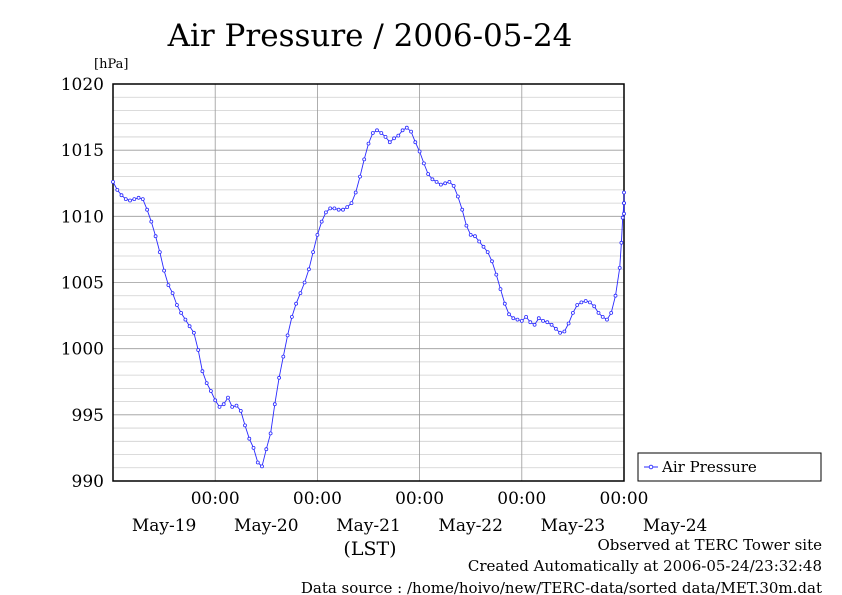 This screenshot has width=842, height=595. Describe the element at coordinates (82, 151) in the screenshot. I see `y-tick-label: 1015` at that location.